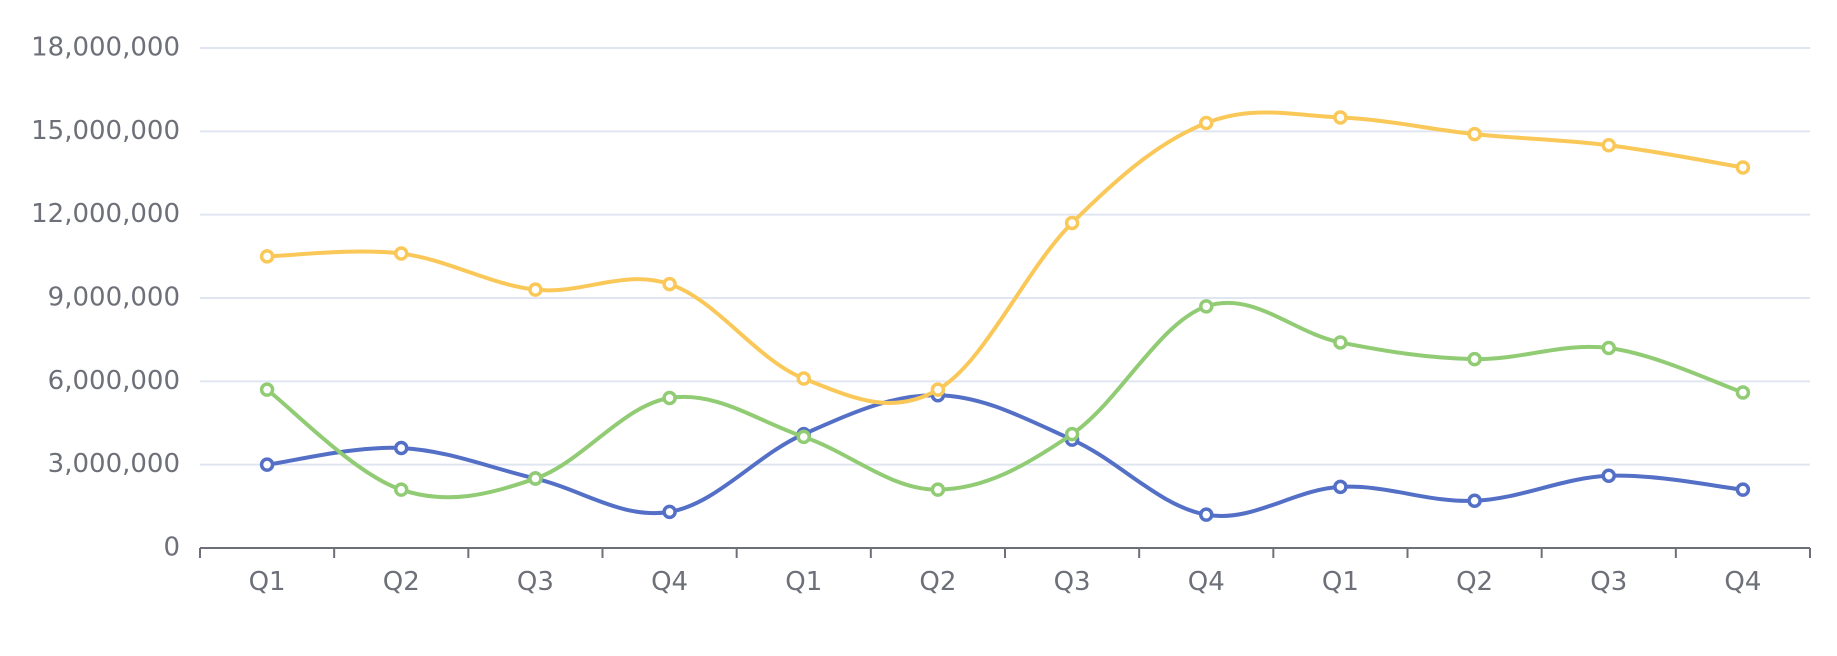  Describe the element at coordinates (171, 548) in the screenshot. I see `y-tick-label: 0` at that location.